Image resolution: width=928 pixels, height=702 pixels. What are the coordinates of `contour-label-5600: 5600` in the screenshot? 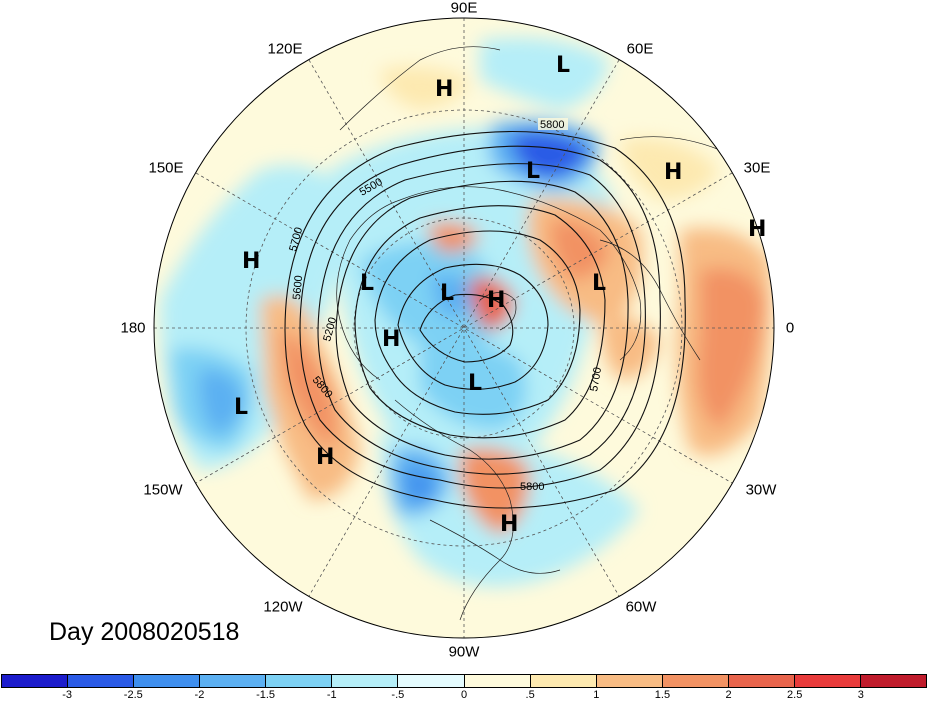 It's located at (298, 287).